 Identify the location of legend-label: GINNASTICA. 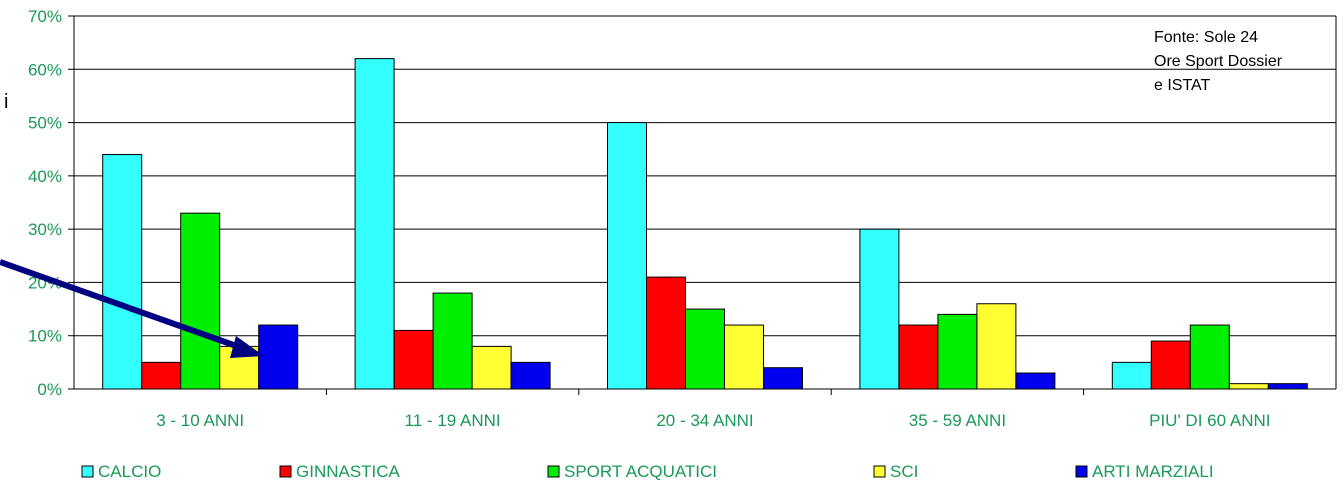
(348, 471).